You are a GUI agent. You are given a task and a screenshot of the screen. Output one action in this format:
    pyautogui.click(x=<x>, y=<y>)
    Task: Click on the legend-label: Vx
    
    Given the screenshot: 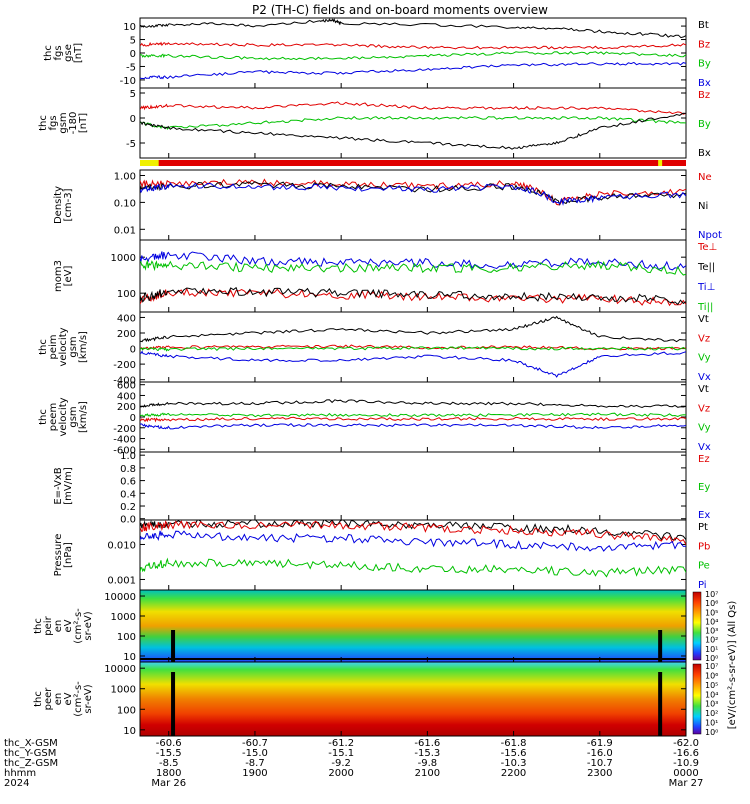 What is the action you would take?
    pyautogui.click(x=704, y=447)
    